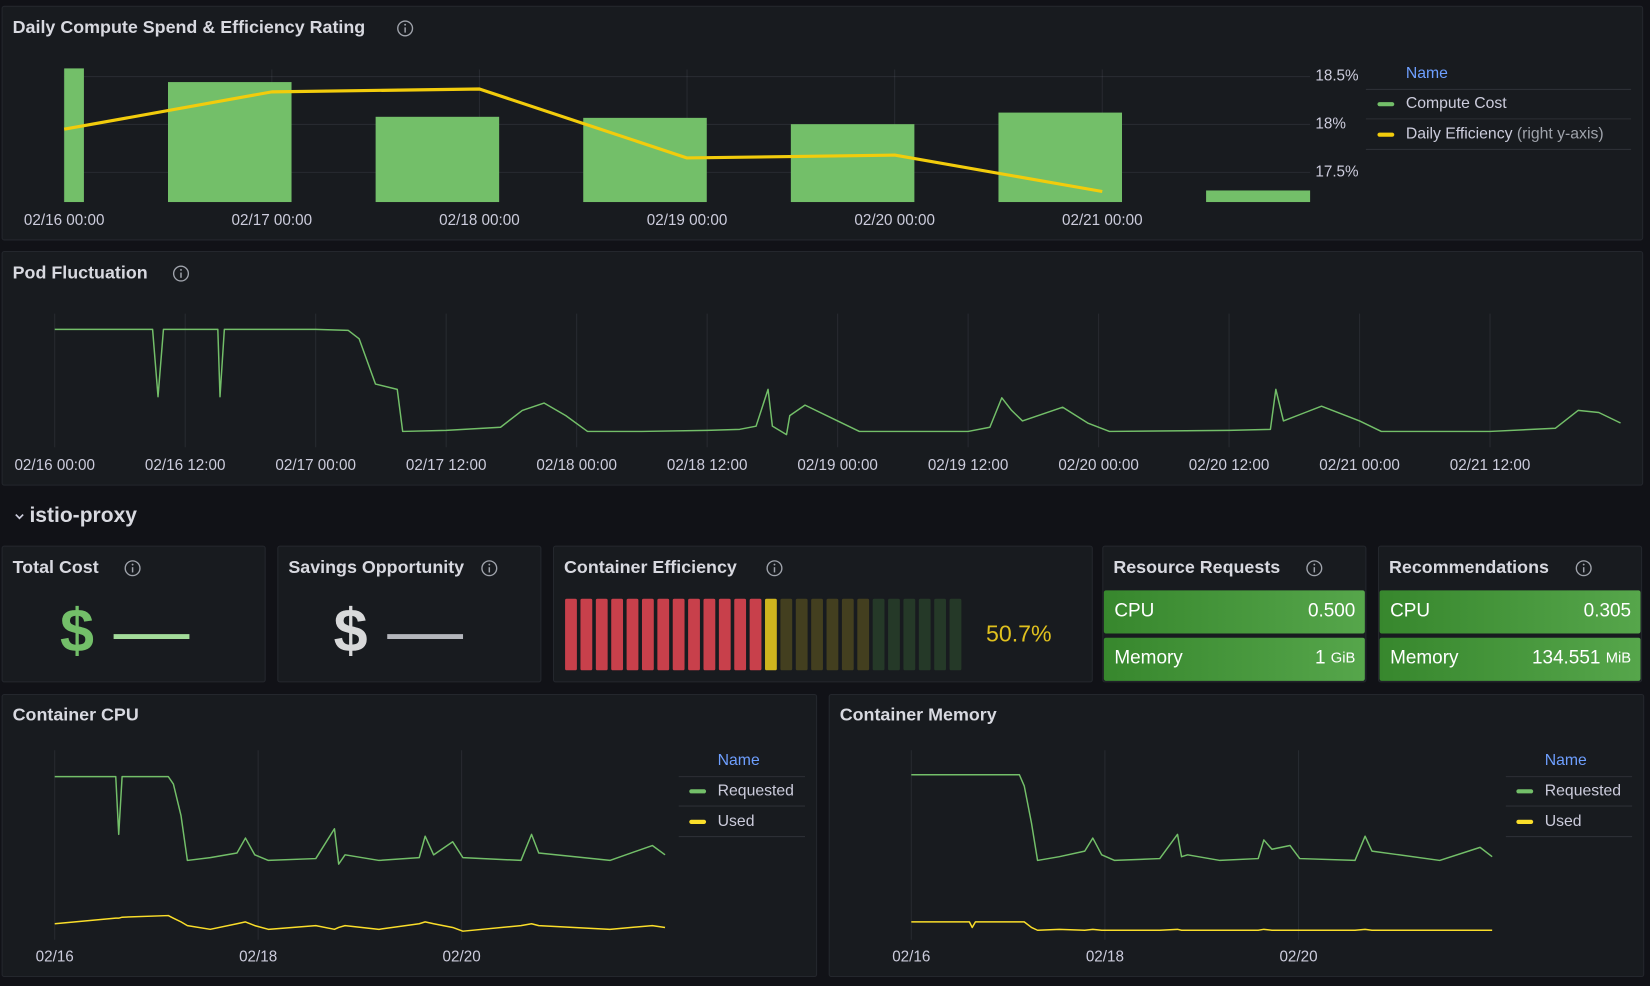 The height and width of the screenshot is (986, 1650). I want to click on panel-title: Recommendations, so click(1469, 567).